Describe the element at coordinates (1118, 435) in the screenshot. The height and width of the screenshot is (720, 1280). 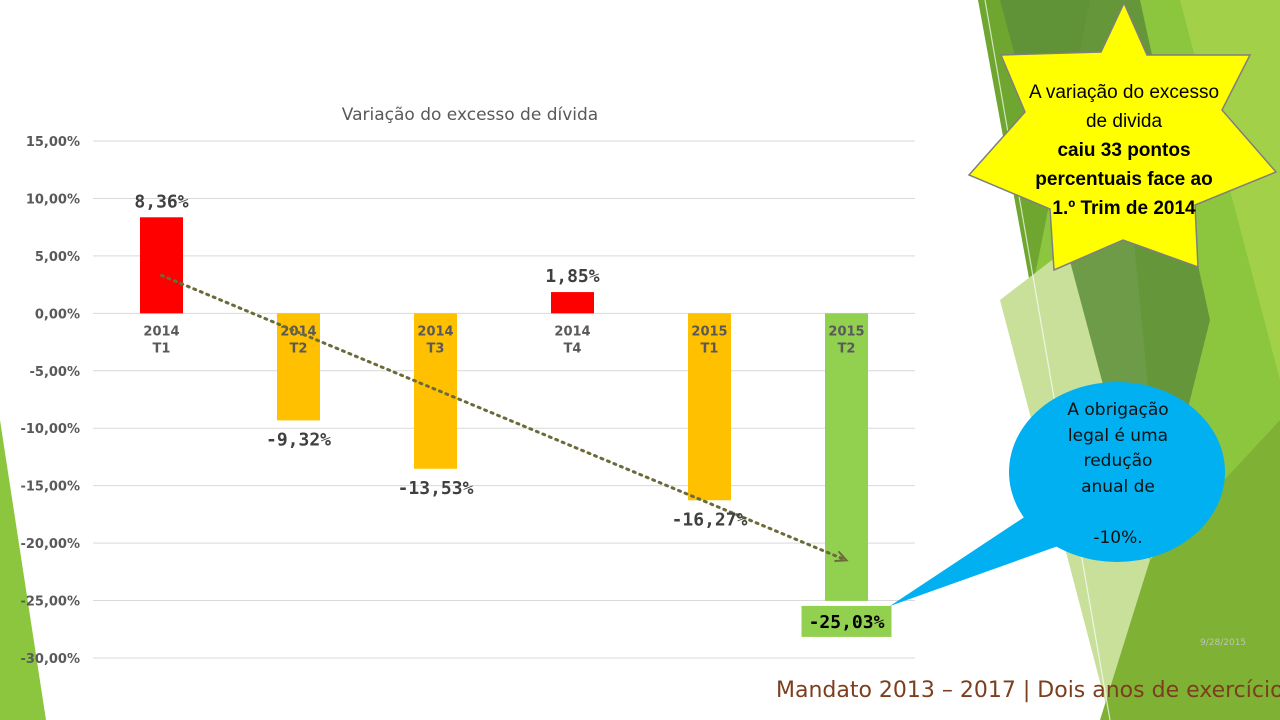
I see `callout-line-2: legal é uma` at that location.